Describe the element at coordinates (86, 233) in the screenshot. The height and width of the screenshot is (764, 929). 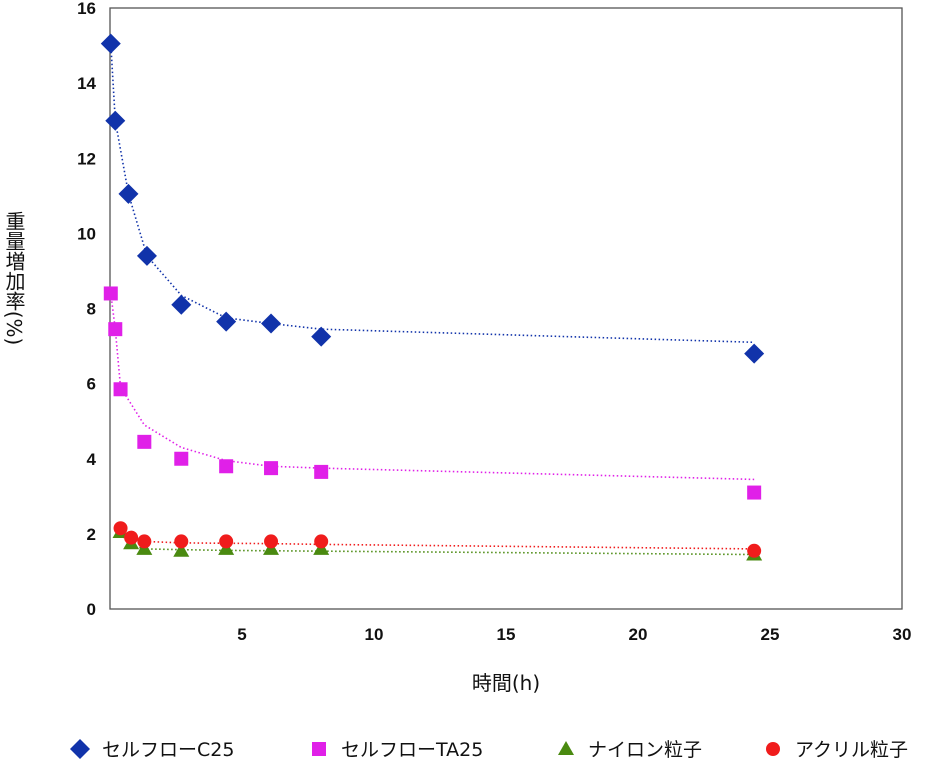
I see `y-tick-label: 10` at that location.